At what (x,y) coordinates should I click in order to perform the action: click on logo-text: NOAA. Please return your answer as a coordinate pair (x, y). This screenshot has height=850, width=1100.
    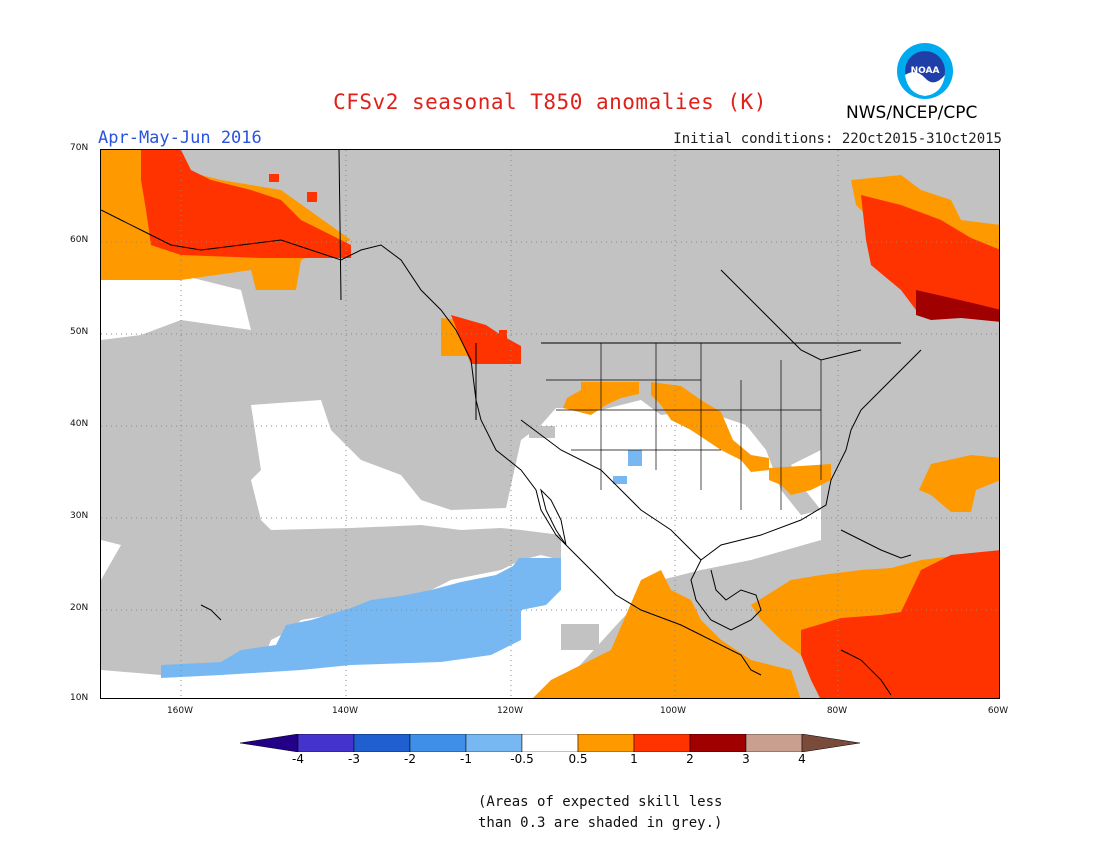
    Looking at the image, I should click on (925, 71).